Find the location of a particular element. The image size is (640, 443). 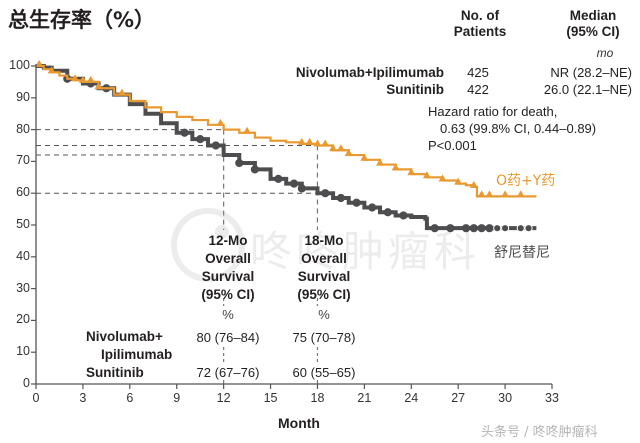

y-tick-label: 70 is located at coordinates (23, 160).